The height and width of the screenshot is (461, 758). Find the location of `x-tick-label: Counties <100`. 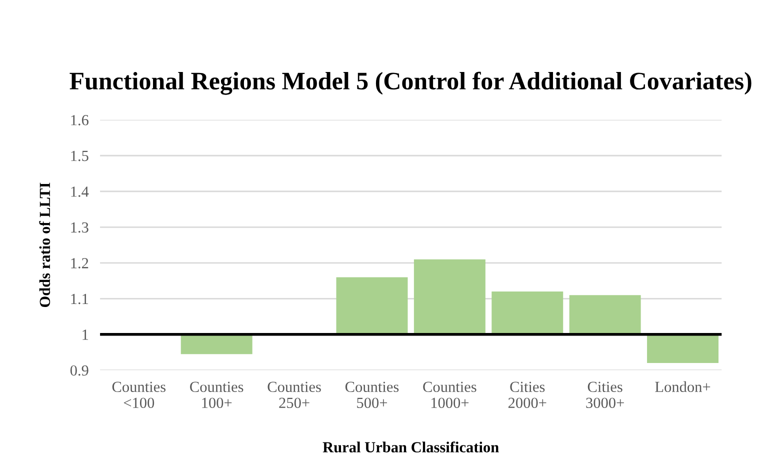

x-tick-label: Counties <100 is located at coordinates (139, 395).